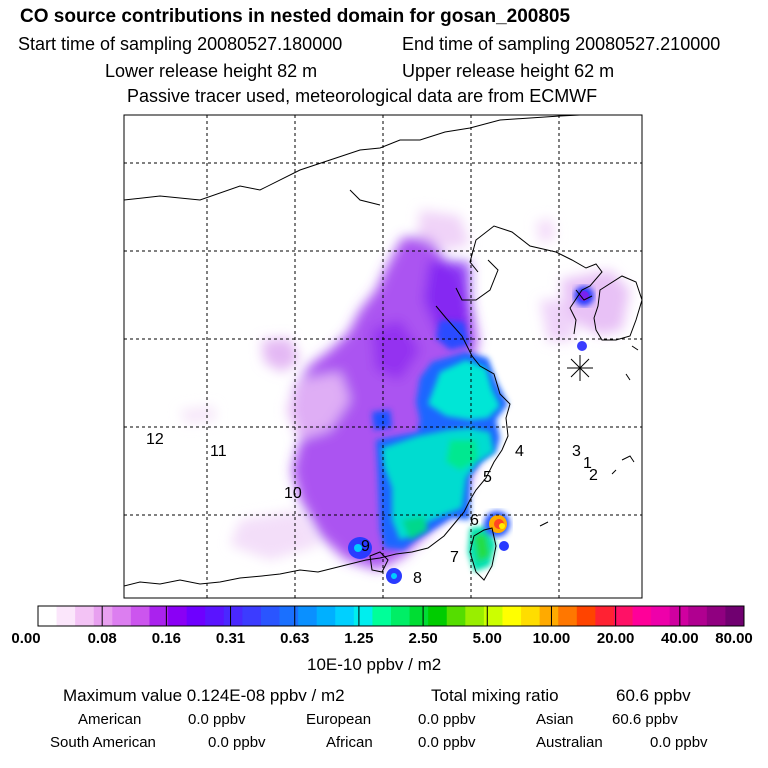 The width and height of the screenshot is (768, 768). What do you see at coordinates (508, 71) in the screenshot?
I see `upper-release-height: Upper release height 62 m` at bounding box center [508, 71].